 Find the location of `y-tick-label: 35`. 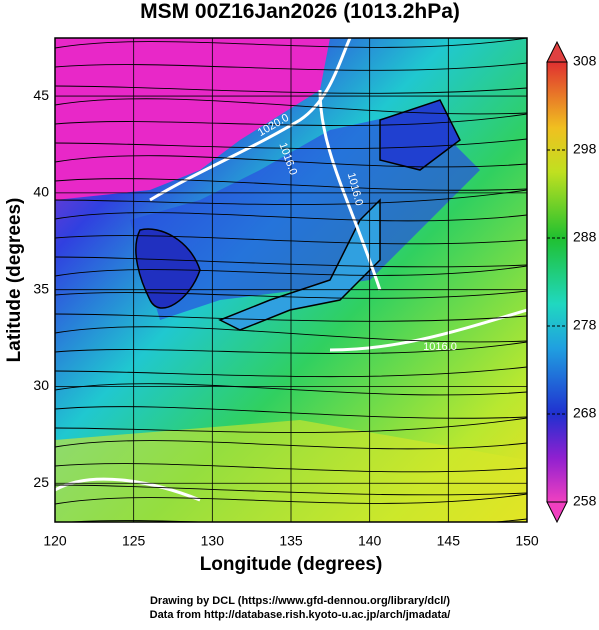

y-tick-label: 35 is located at coordinates (41, 288).